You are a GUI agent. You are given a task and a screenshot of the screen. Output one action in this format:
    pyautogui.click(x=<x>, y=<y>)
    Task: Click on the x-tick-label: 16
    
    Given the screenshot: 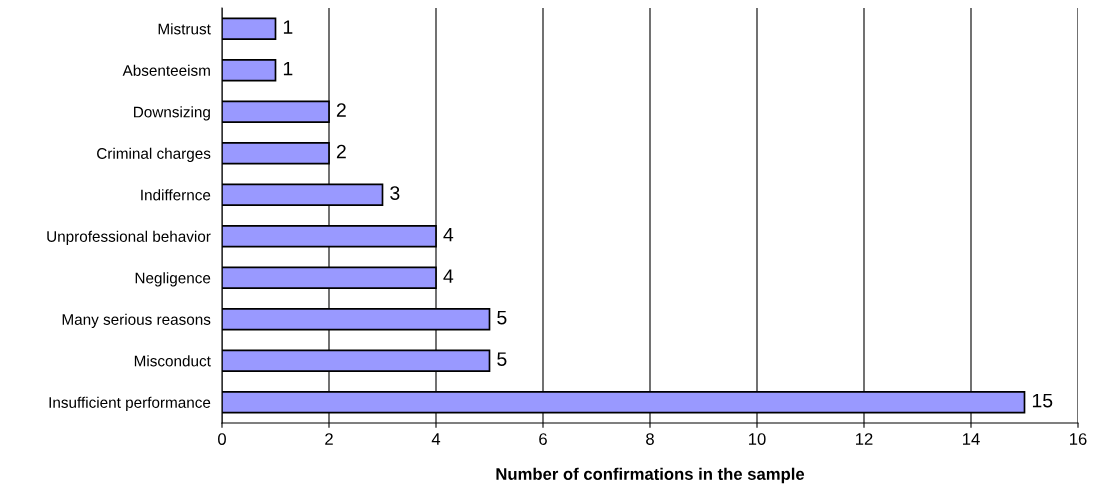 What is the action you would take?
    pyautogui.click(x=1078, y=439)
    